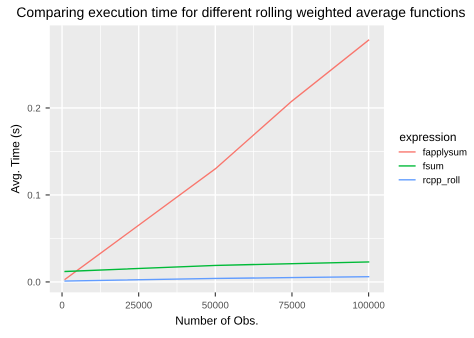 The height and width of the screenshot is (338, 474). Describe the element at coordinates (139, 305) in the screenshot. I see `x-tick-label: 25000` at that location.